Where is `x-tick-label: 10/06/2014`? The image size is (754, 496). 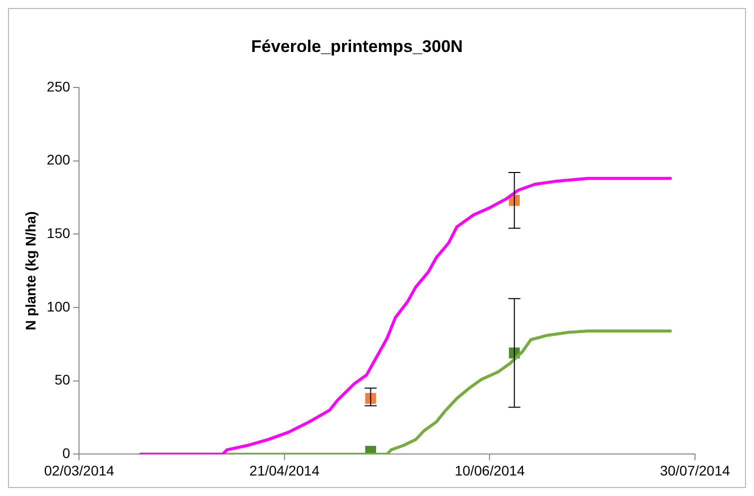
x-tick-label: 10/06/2014 is located at coordinates (489, 470).